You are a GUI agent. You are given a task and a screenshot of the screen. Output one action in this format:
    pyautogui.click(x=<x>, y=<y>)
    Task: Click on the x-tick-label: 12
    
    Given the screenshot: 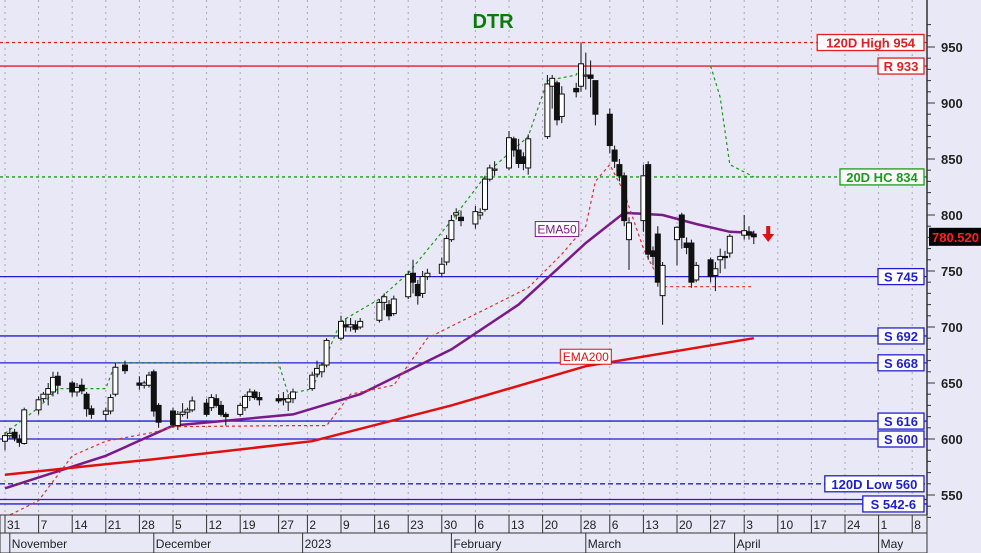 What is the action you would take?
    pyautogui.click(x=216, y=525)
    